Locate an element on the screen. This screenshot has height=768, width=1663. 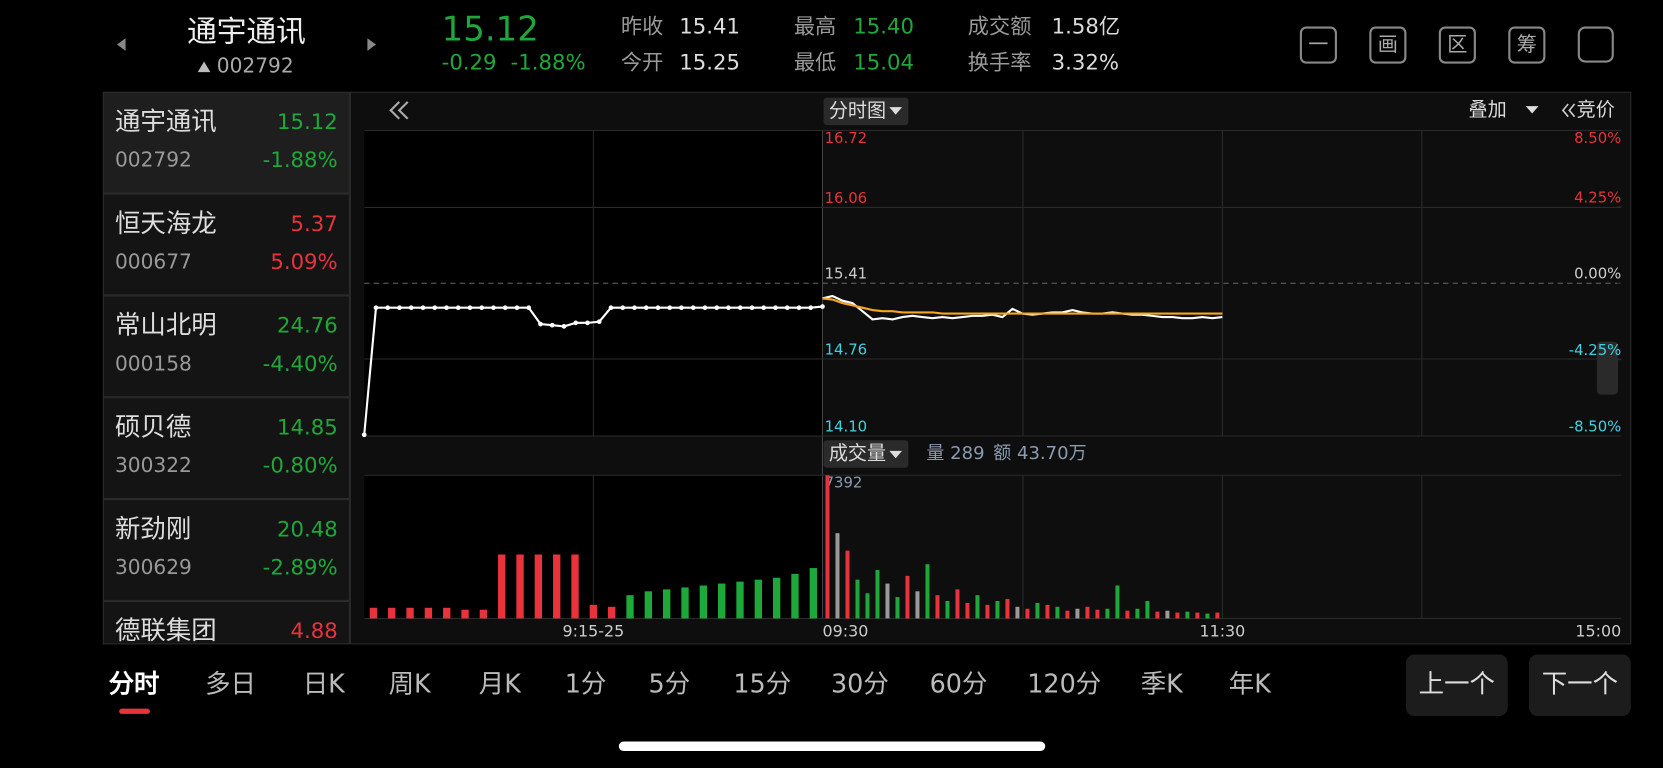
rotate-icon is located at coordinates (1595, 44).